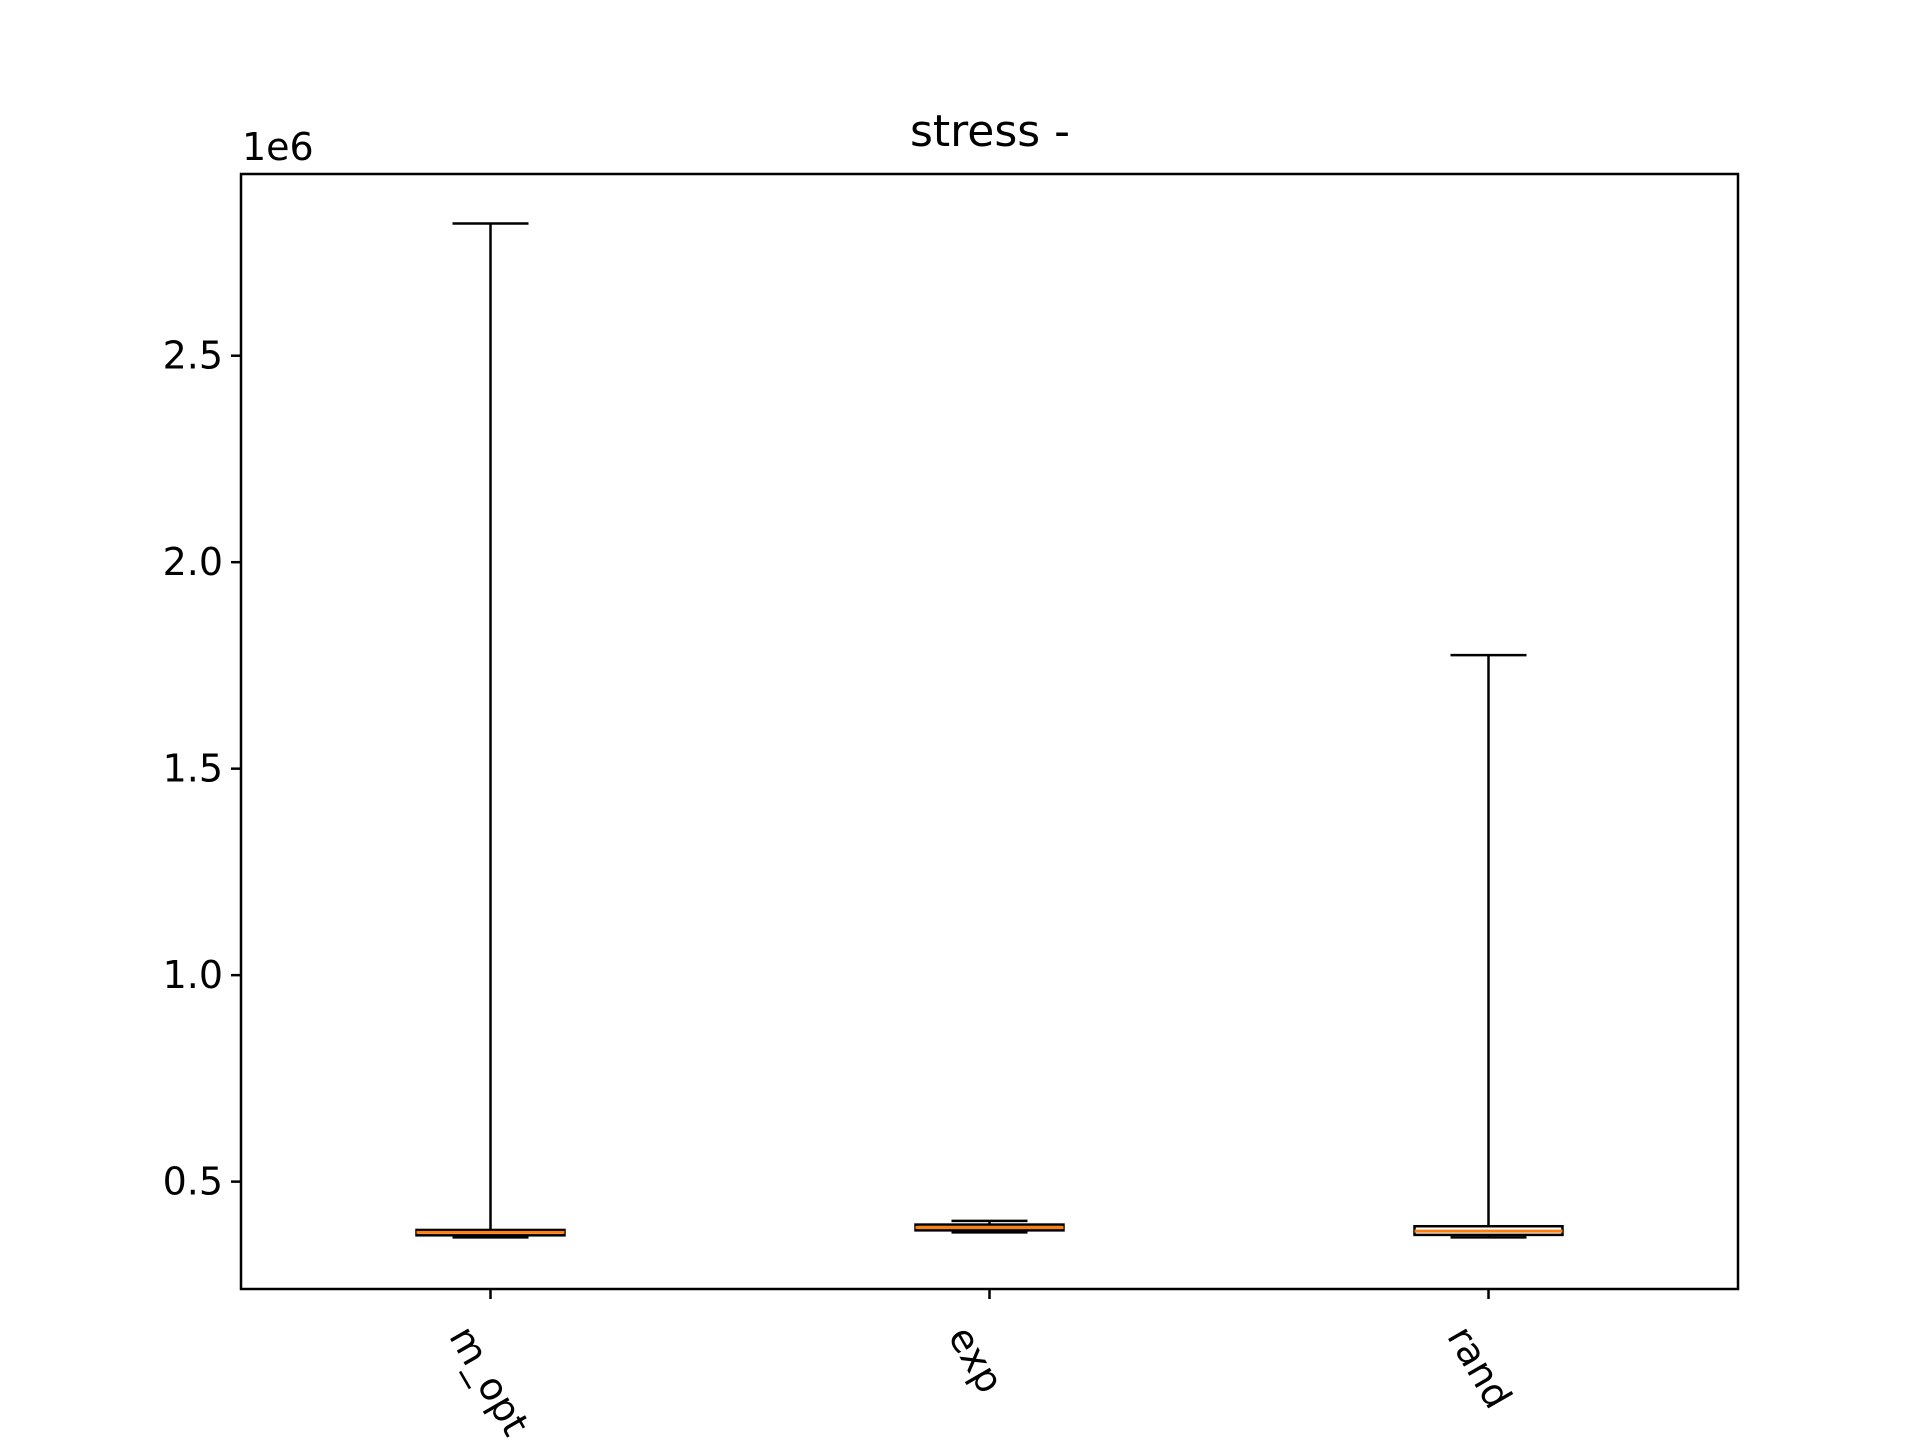 The height and width of the screenshot is (1440, 1920). What do you see at coordinates (490, 730) in the screenshot?
I see `box-m_opt` at bounding box center [490, 730].